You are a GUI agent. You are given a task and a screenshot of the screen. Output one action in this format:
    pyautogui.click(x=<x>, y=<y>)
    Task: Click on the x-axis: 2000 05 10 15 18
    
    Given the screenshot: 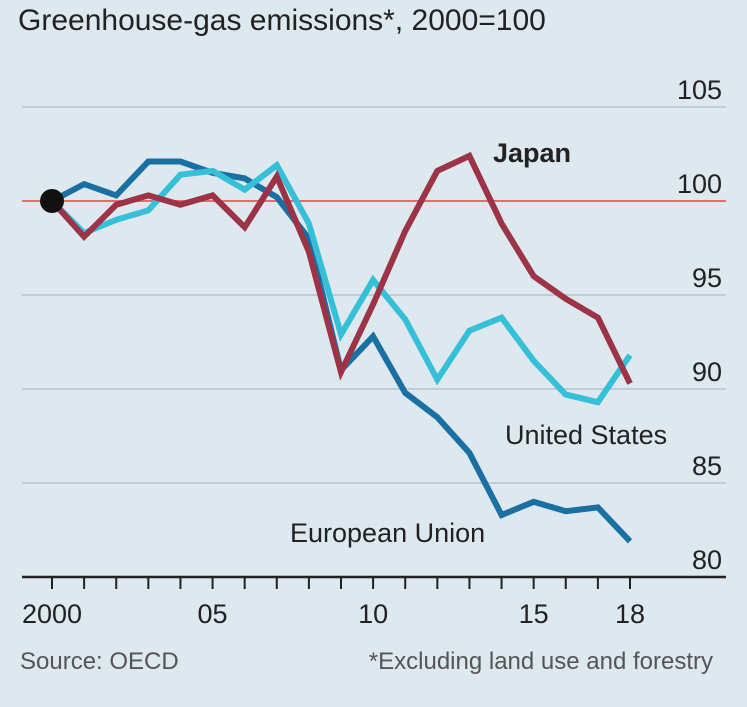 What is the action you would take?
    pyautogui.click(x=374, y=602)
    